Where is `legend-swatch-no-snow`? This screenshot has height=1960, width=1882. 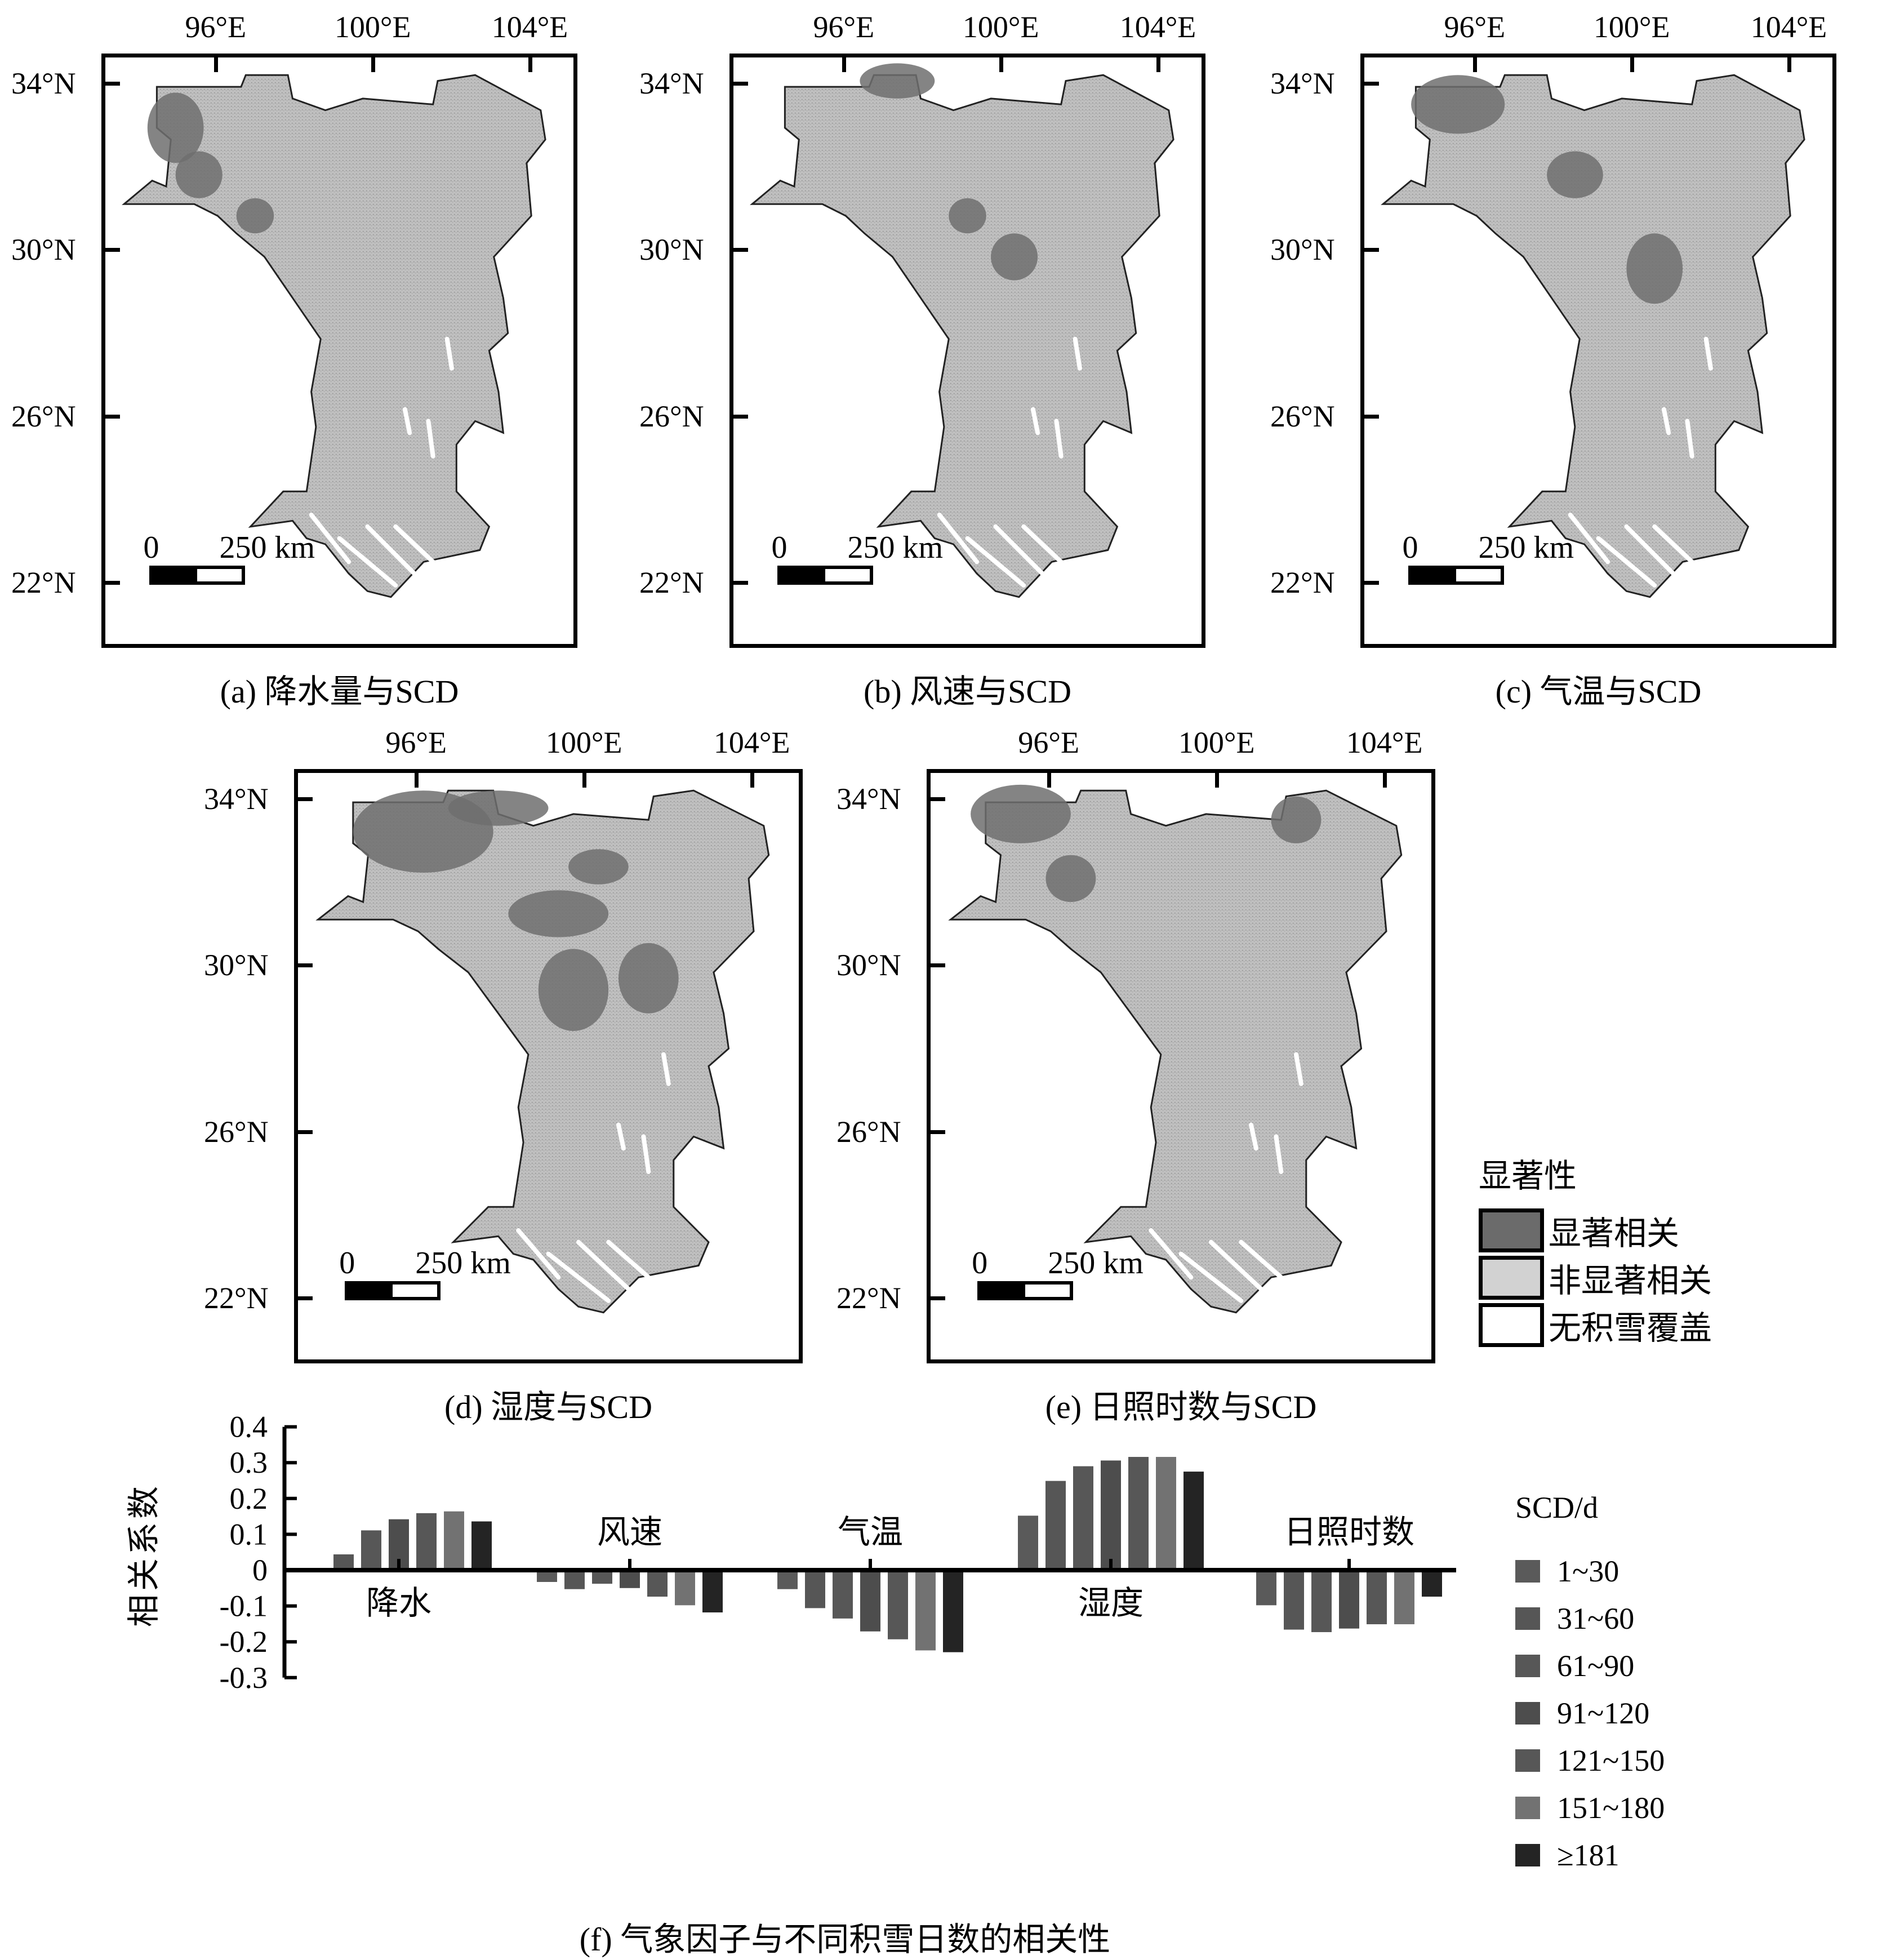
legend-swatch-no-snow is located at coordinates (1511, 1325).